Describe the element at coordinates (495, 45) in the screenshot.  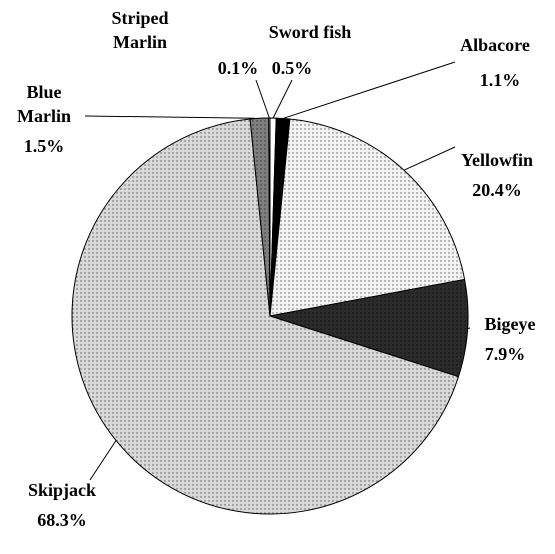
I see `slice-name: Albacore` at that location.